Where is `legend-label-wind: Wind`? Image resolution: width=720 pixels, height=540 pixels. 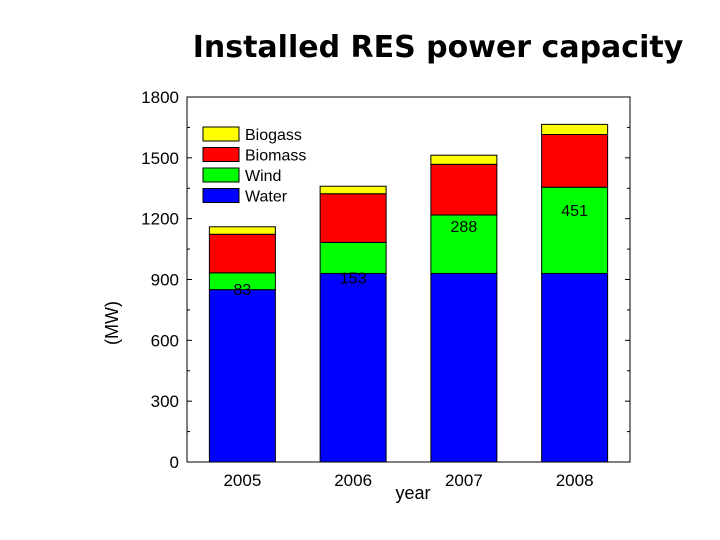 legend-label-wind: Wind is located at coordinates (263, 176).